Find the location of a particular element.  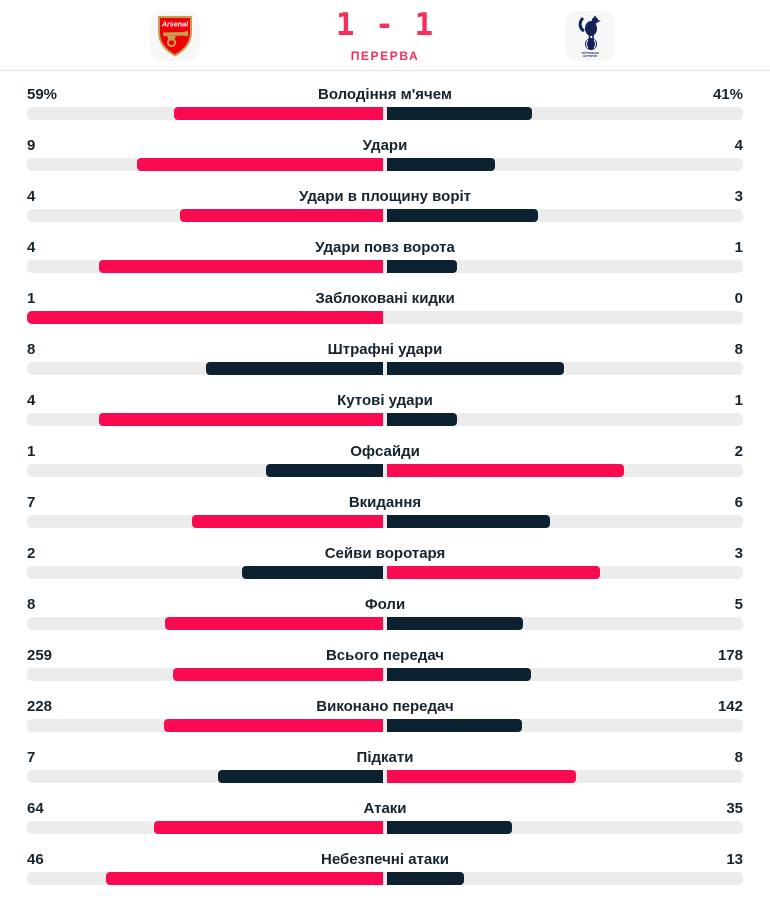

stat-row-head: 8 Штрафні удари 8 is located at coordinates (385, 350).